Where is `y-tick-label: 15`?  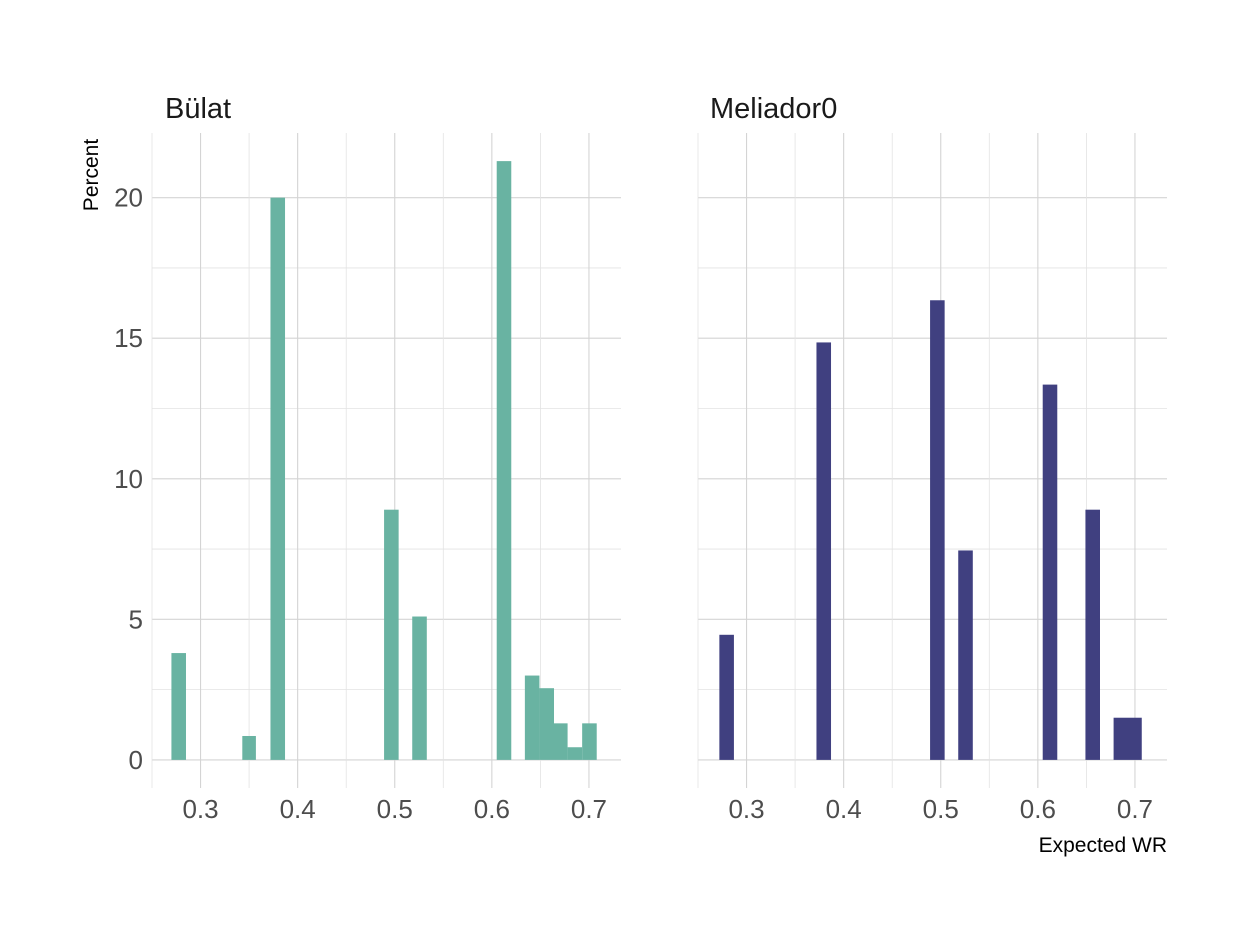
y-tick-label: 15 is located at coordinates (128, 338).